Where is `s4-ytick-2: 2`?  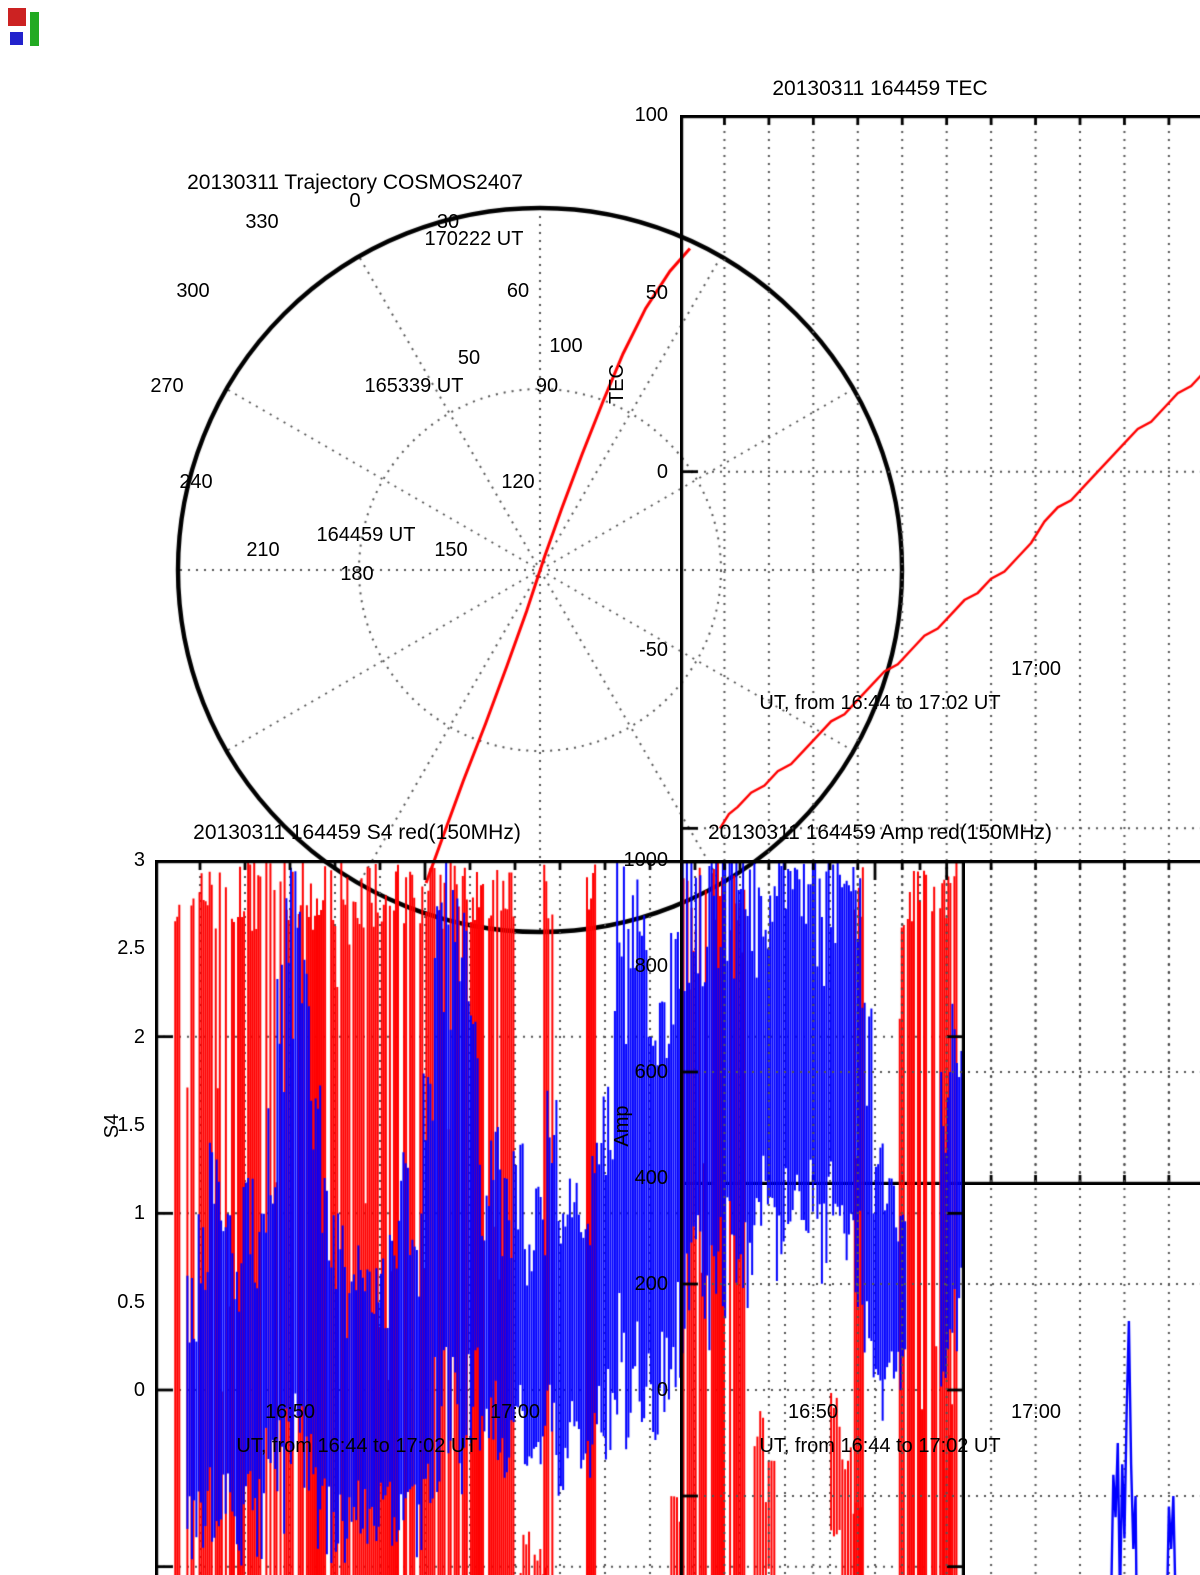
s4-ytick-2: 2 is located at coordinates (139, 1037).